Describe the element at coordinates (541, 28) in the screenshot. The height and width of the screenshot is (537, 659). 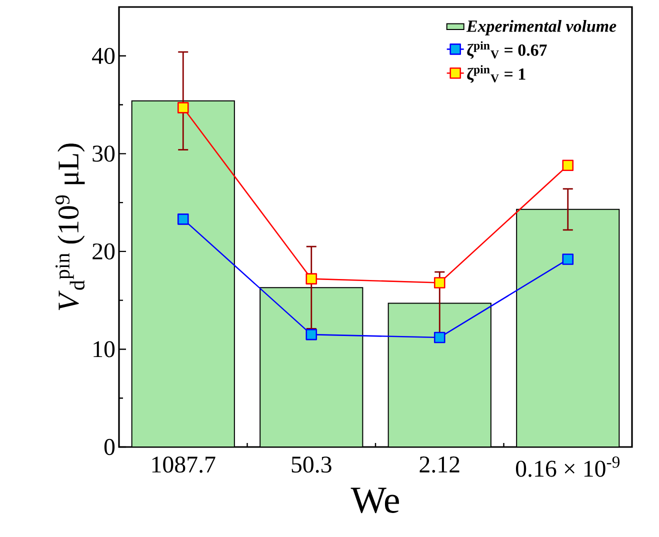
I see `legend-label: Experimental volume` at that location.